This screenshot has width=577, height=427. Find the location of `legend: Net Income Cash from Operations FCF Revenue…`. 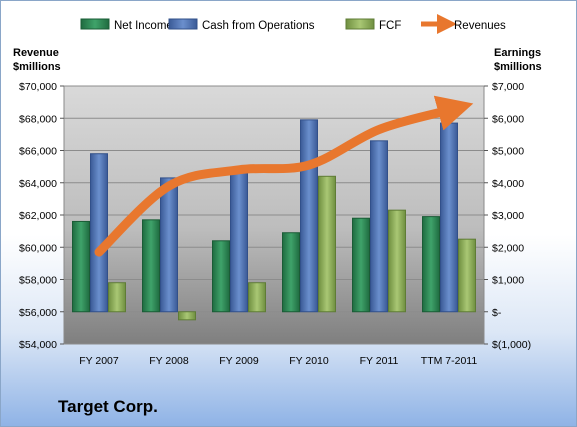

legend: Net Income Cash from Operations FCF Revenue… is located at coordinates (293, 24).